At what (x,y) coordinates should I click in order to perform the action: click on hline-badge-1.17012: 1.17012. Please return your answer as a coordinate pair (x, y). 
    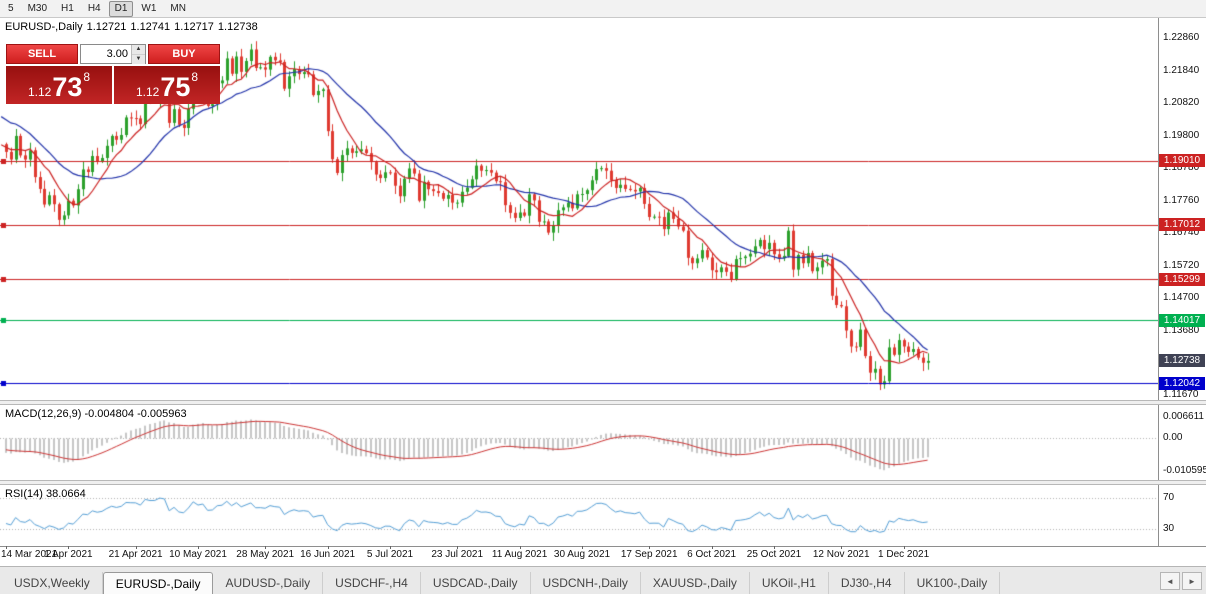
    Looking at the image, I should click on (1182, 225).